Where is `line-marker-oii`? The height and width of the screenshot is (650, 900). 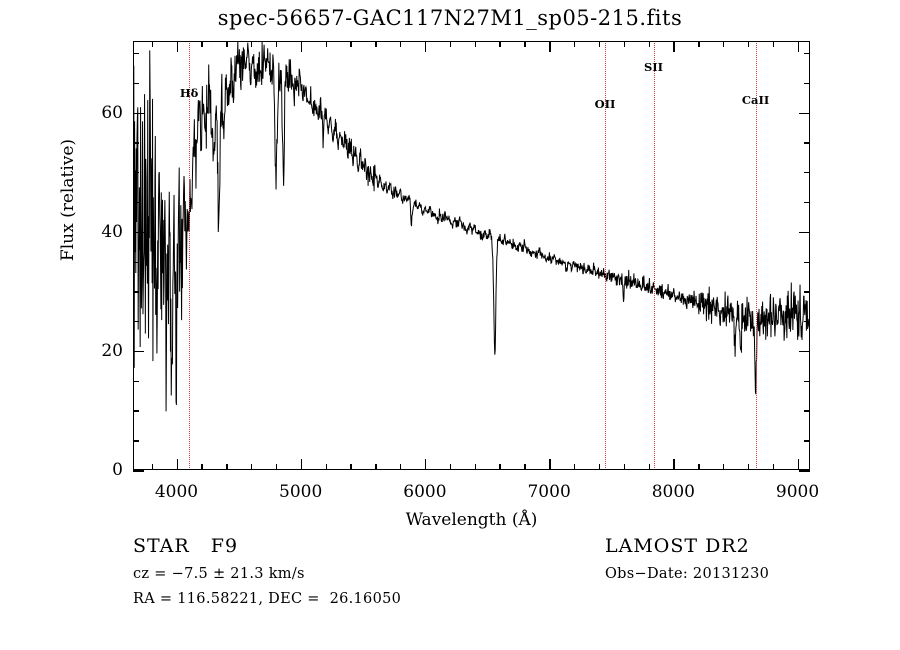
line-marker-oii is located at coordinates (605, 255).